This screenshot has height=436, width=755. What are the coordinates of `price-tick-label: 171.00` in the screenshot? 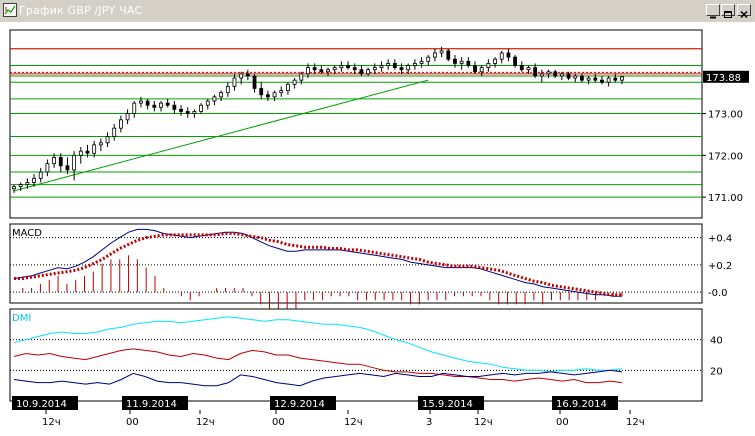 It's located at (725, 198).